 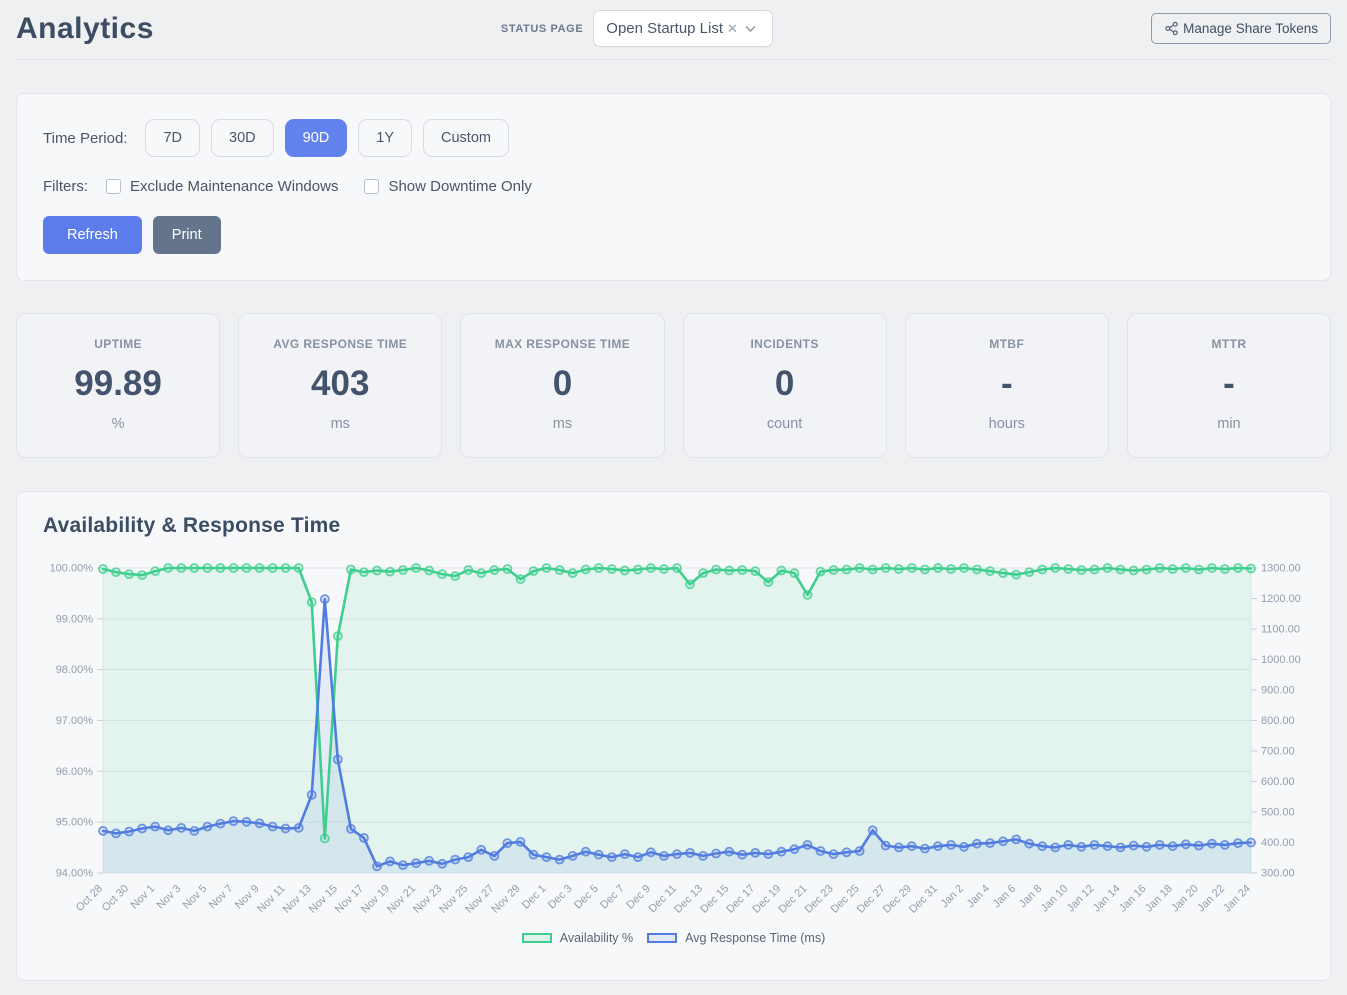 What do you see at coordinates (1171, 28) in the screenshot?
I see `share-icon` at bounding box center [1171, 28].